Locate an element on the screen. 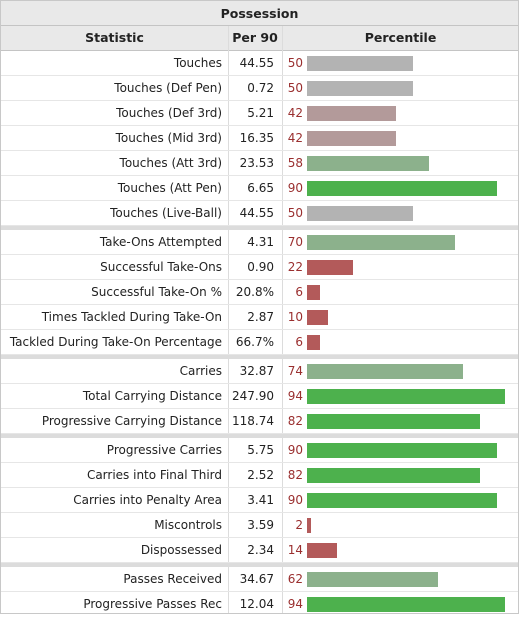 This screenshot has height=617, width=520. per90-value: 16.35 is located at coordinates (256, 138).